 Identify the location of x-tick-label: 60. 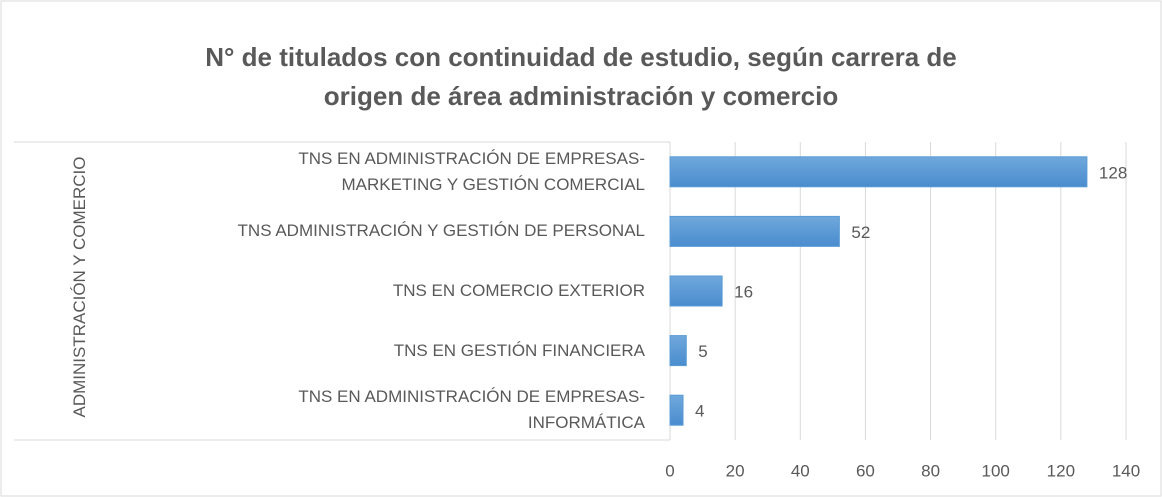
(865, 470).